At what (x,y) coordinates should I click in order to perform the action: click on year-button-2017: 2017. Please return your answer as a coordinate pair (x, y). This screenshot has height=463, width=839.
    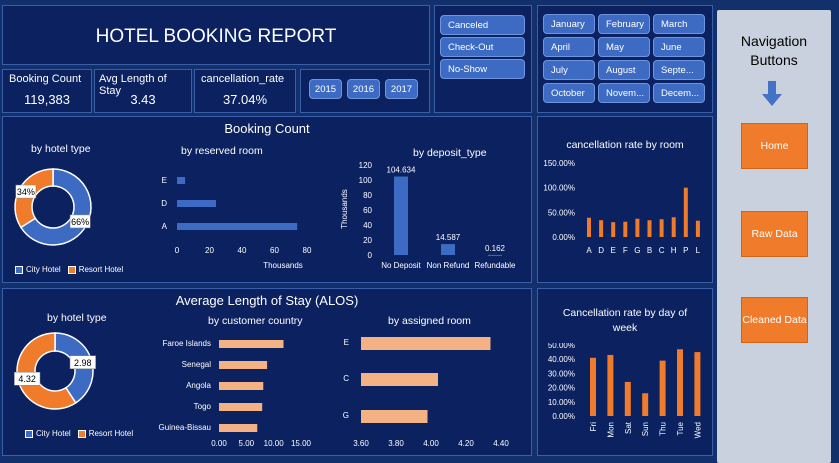
    Looking at the image, I should click on (401, 89).